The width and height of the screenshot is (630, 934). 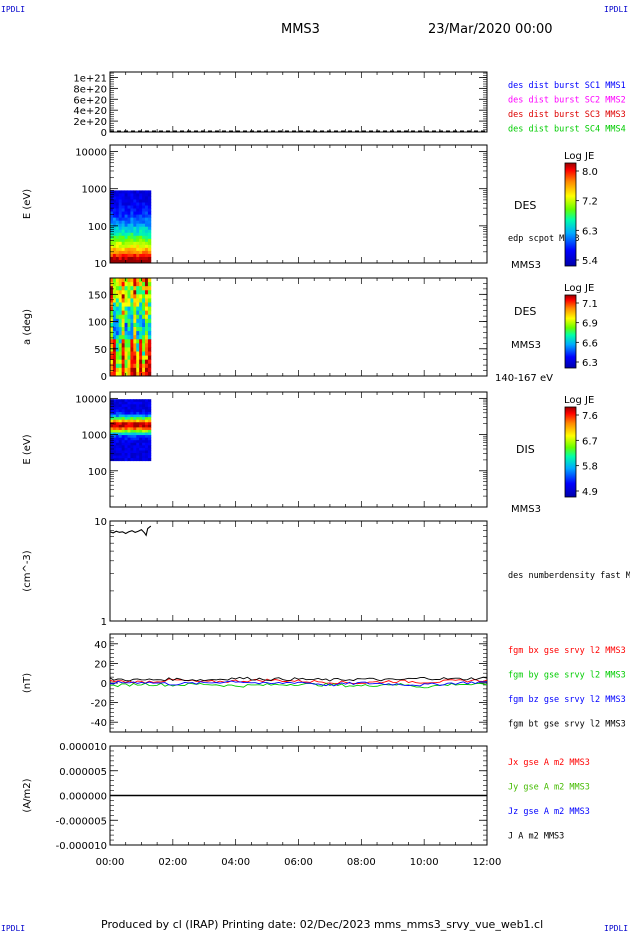 What do you see at coordinates (100, 645) in the screenshot?
I see `y-tick-label-p5: 40` at bounding box center [100, 645].